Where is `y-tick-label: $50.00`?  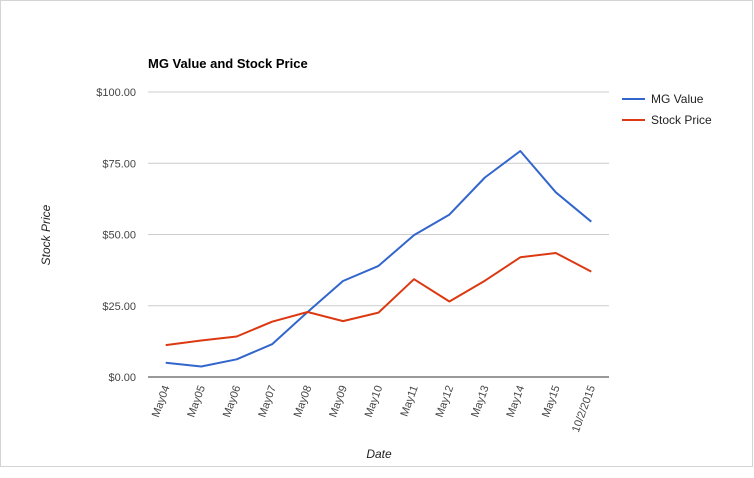
y-tick-label: $50.00 is located at coordinates (119, 236).